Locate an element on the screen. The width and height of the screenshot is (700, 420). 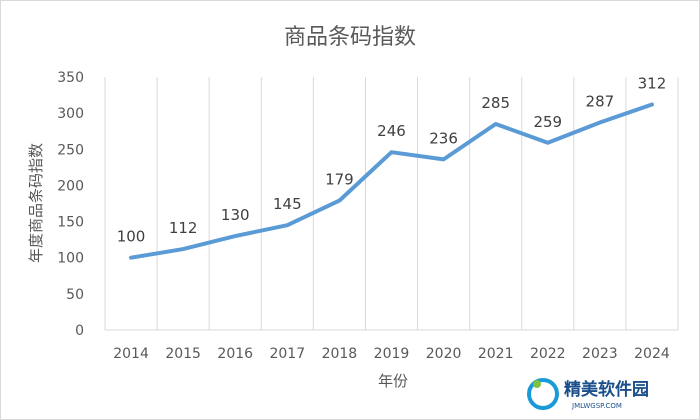
y-tick-label: 200 is located at coordinates (70, 186).